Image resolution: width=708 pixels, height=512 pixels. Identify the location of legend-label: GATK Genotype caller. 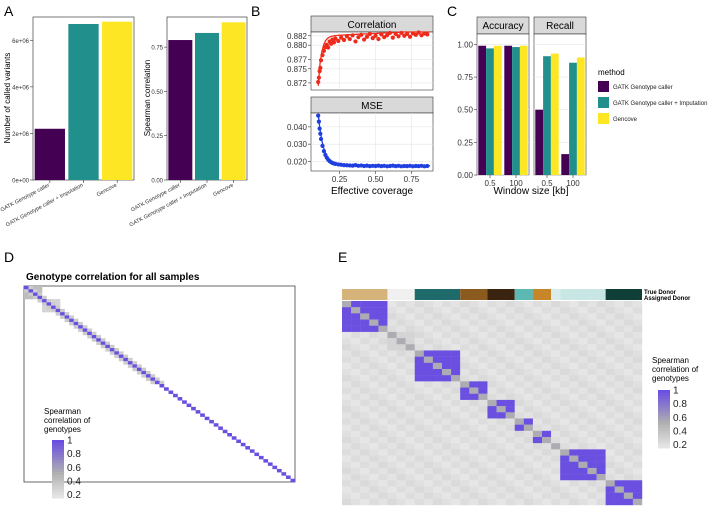
(643, 88).